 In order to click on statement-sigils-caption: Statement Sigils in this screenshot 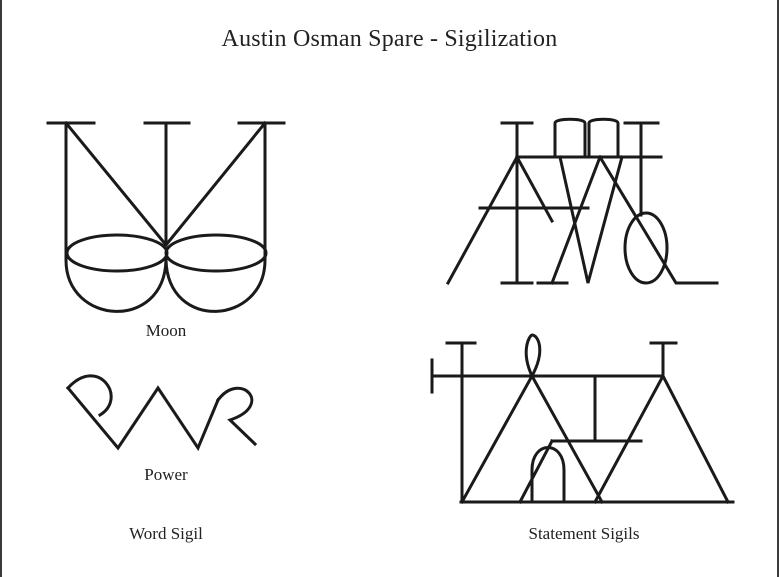, I will do `click(584, 533)`.